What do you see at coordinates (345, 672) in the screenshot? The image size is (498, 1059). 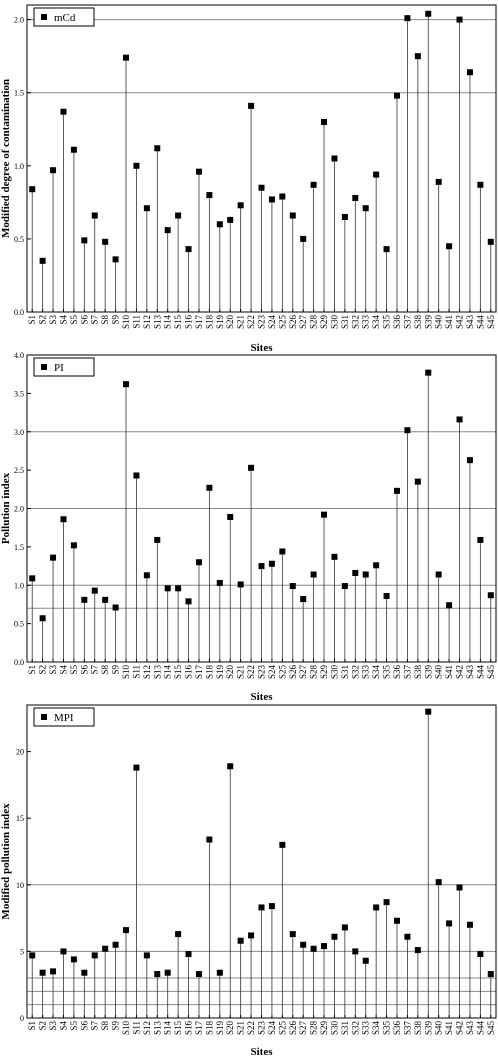 I see `x-tick-label: S31` at bounding box center [345, 672].